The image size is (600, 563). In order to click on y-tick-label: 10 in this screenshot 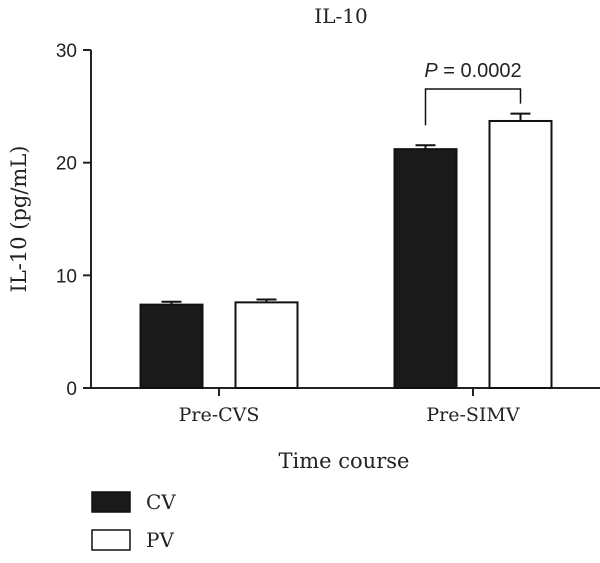, I will do `click(66, 276)`.